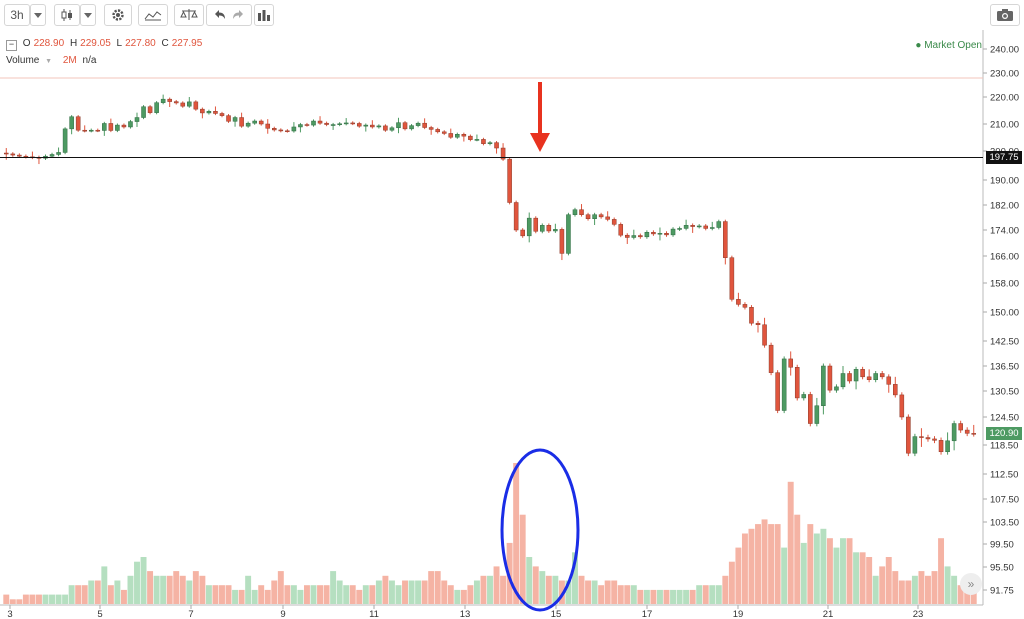 This screenshot has height=619, width=1024. Describe the element at coordinates (1004, 392) in the screenshot. I see `price-axis-label: 130.50` at that location.